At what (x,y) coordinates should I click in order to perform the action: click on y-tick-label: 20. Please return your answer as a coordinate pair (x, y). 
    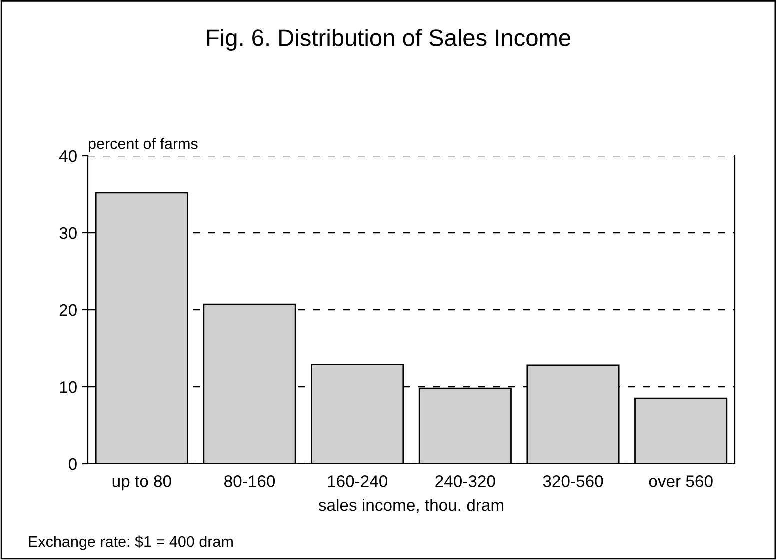
    Looking at the image, I should click on (68, 310).